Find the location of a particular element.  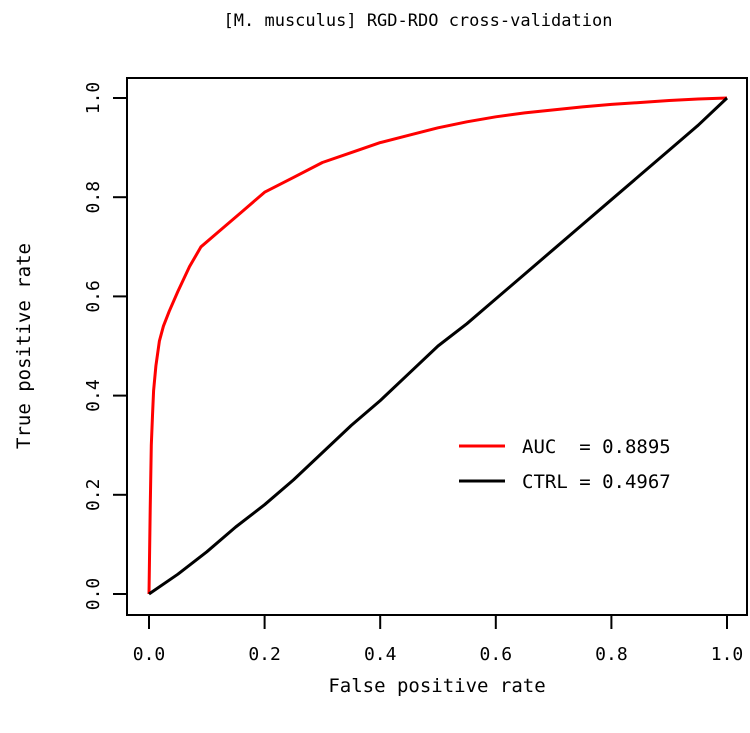

y-tick-label: 0.2 is located at coordinates (93, 495).